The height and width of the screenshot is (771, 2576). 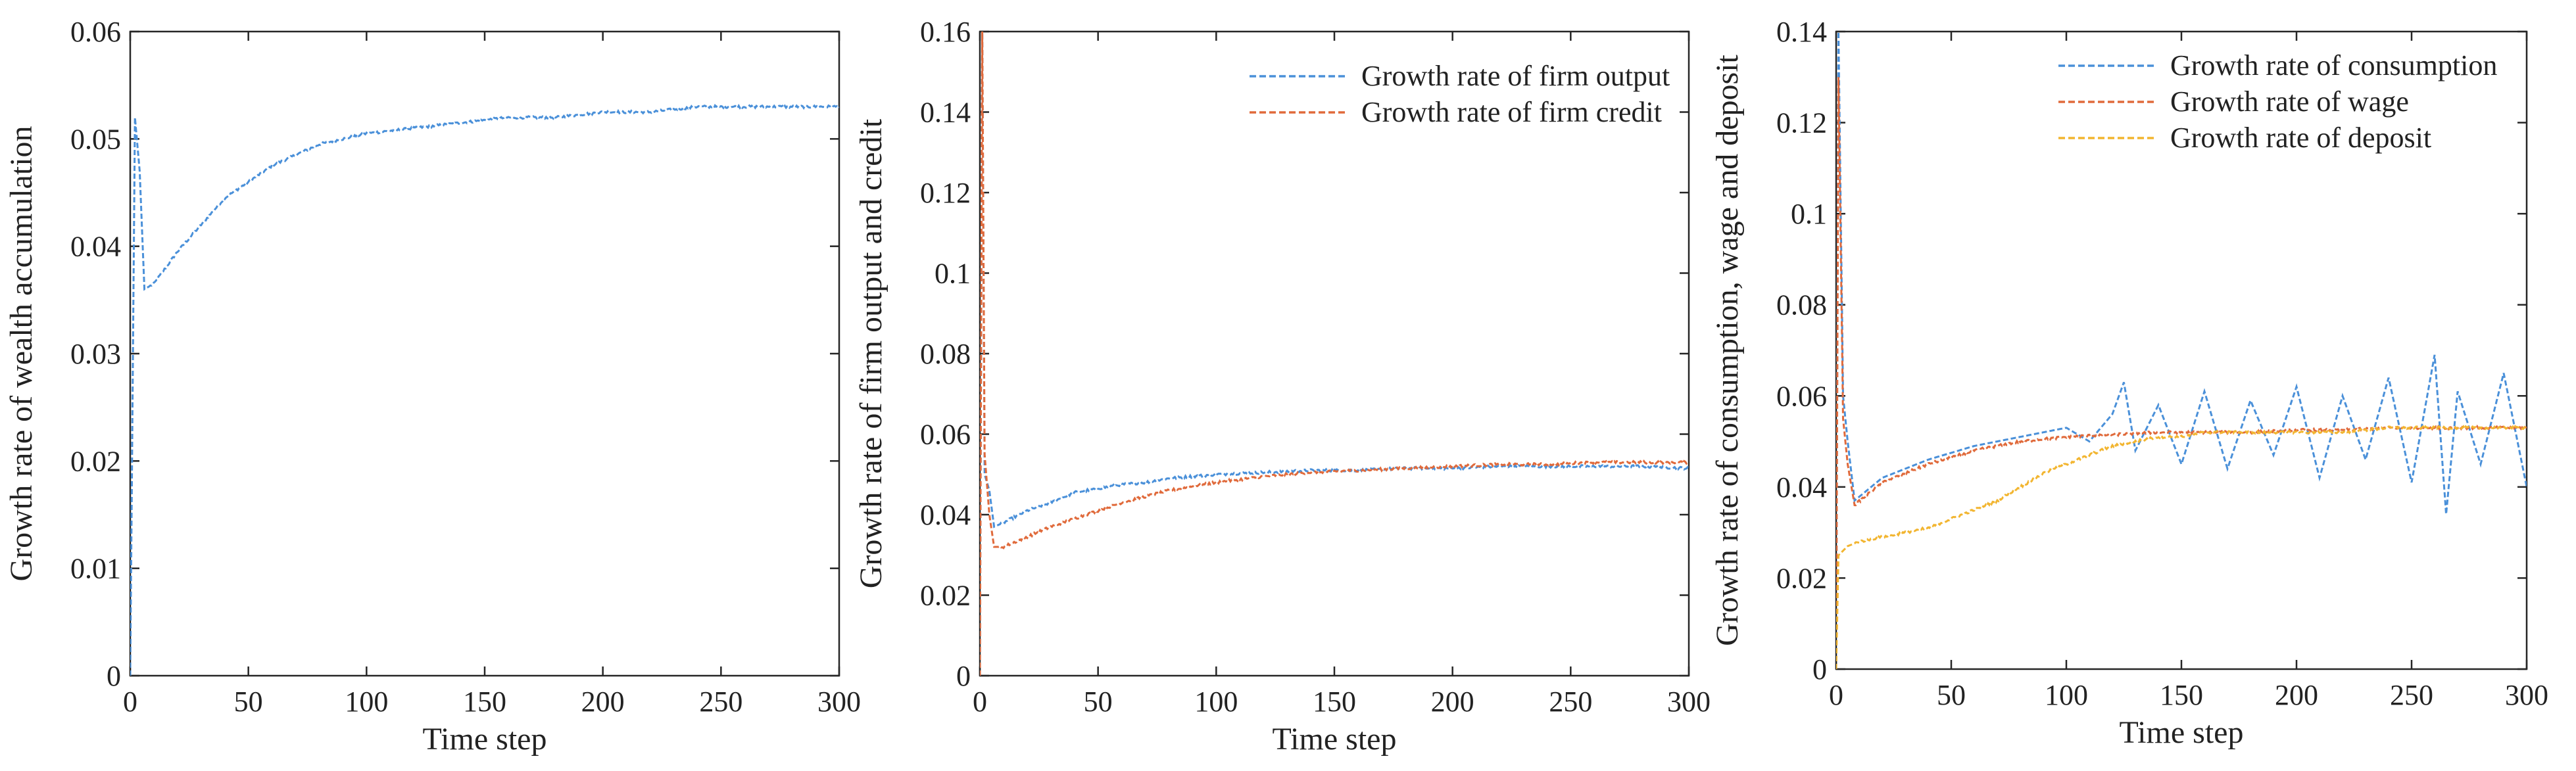 I want to click on y-tick-label: 0.03, so click(x=95, y=354).